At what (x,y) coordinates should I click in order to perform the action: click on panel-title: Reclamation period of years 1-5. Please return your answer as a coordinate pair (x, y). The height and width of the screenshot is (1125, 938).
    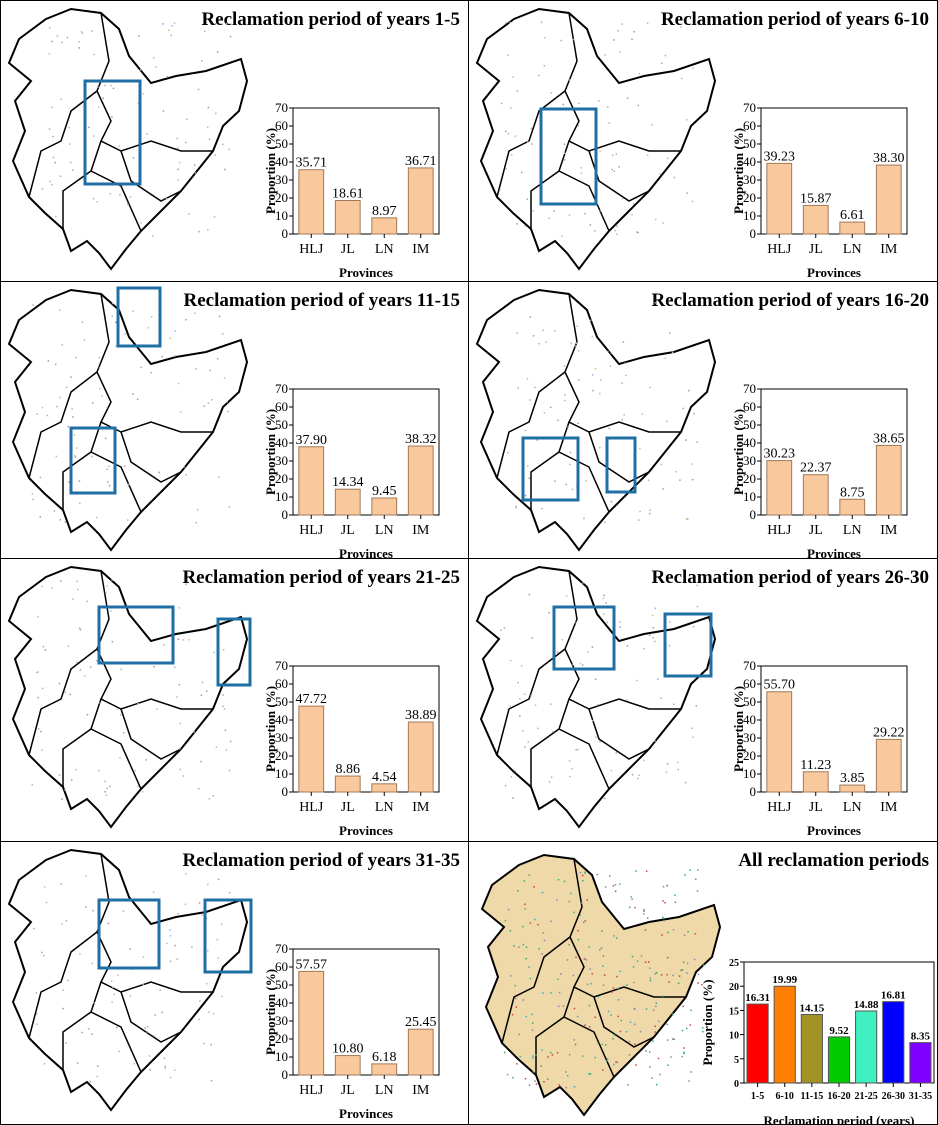
    Looking at the image, I should click on (330, 19).